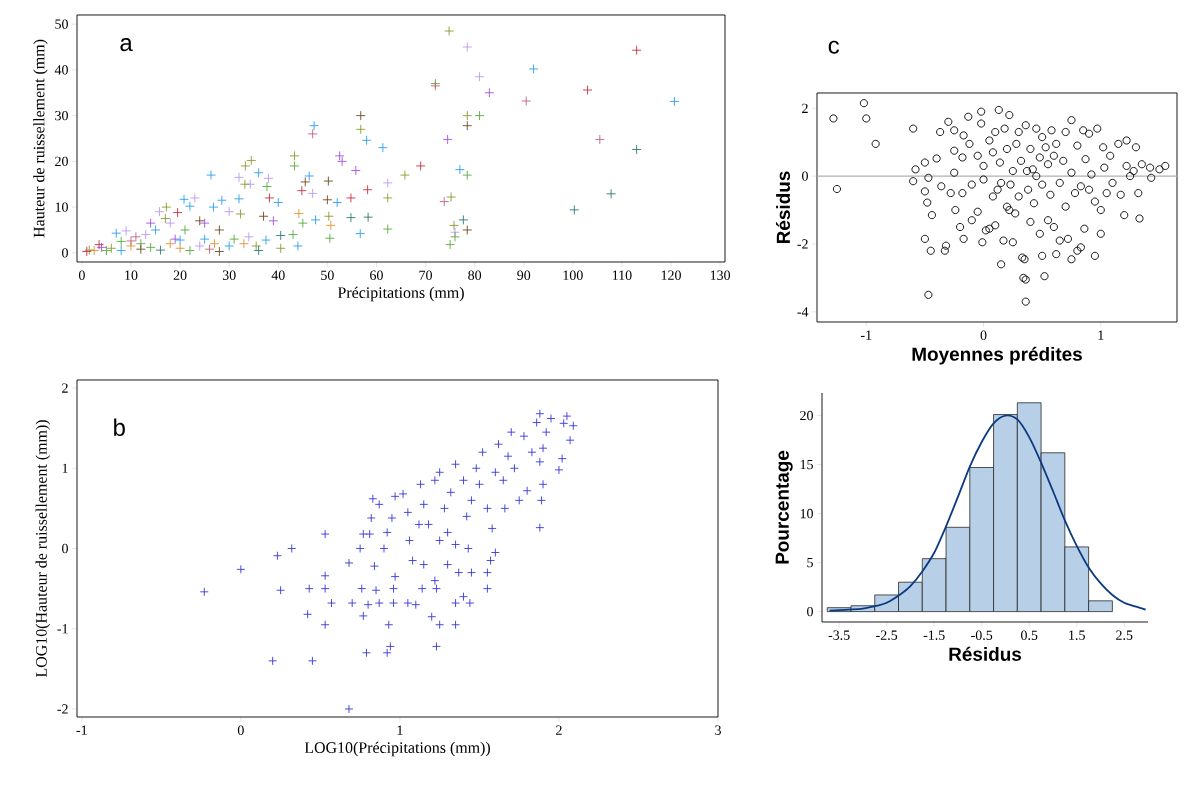  I want to click on y-axis-title: LOG10(Hauteur de ruissellement (mm)), so click(43, 549).